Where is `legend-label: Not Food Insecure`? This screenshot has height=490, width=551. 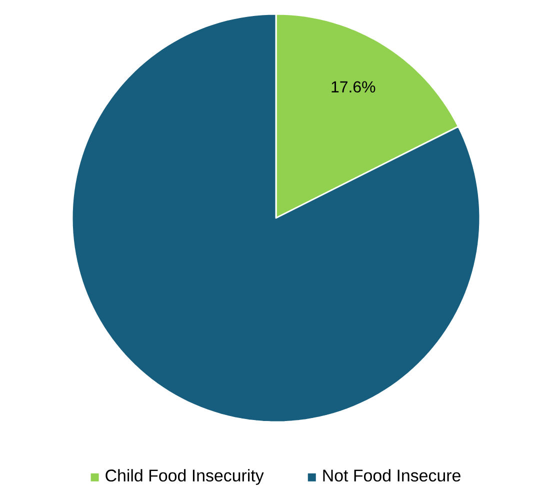 legend-label: Not Food Insecure is located at coordinates (391, 475).